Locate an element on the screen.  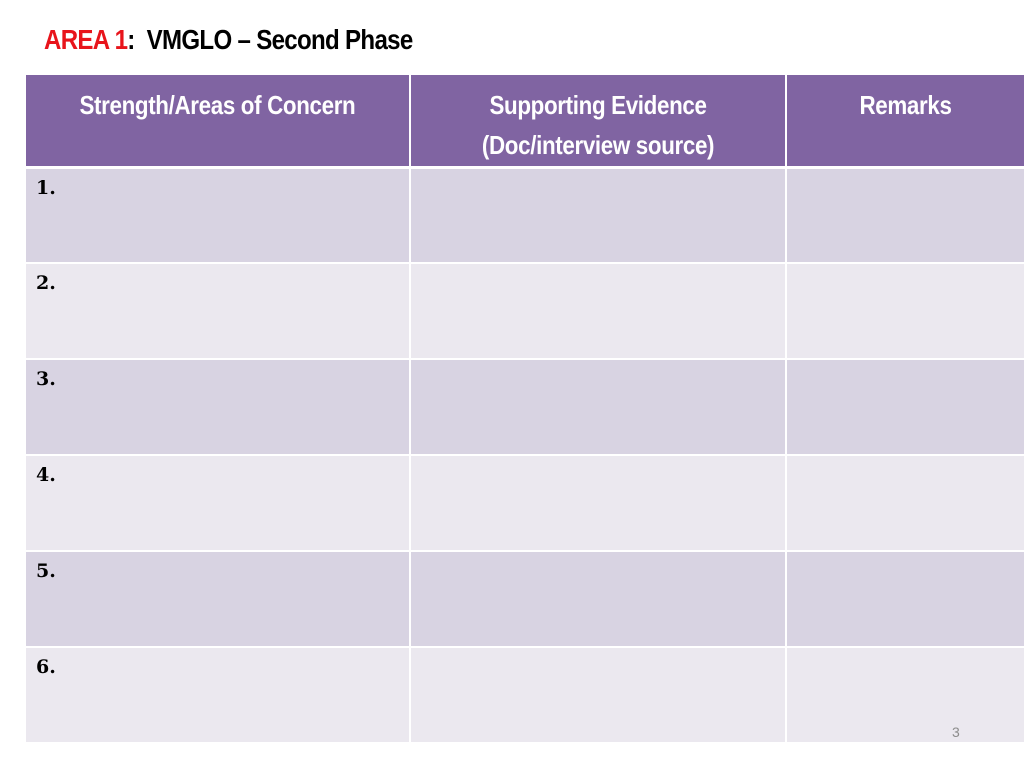
row-number: 5. is located at coordinates (46, 571).